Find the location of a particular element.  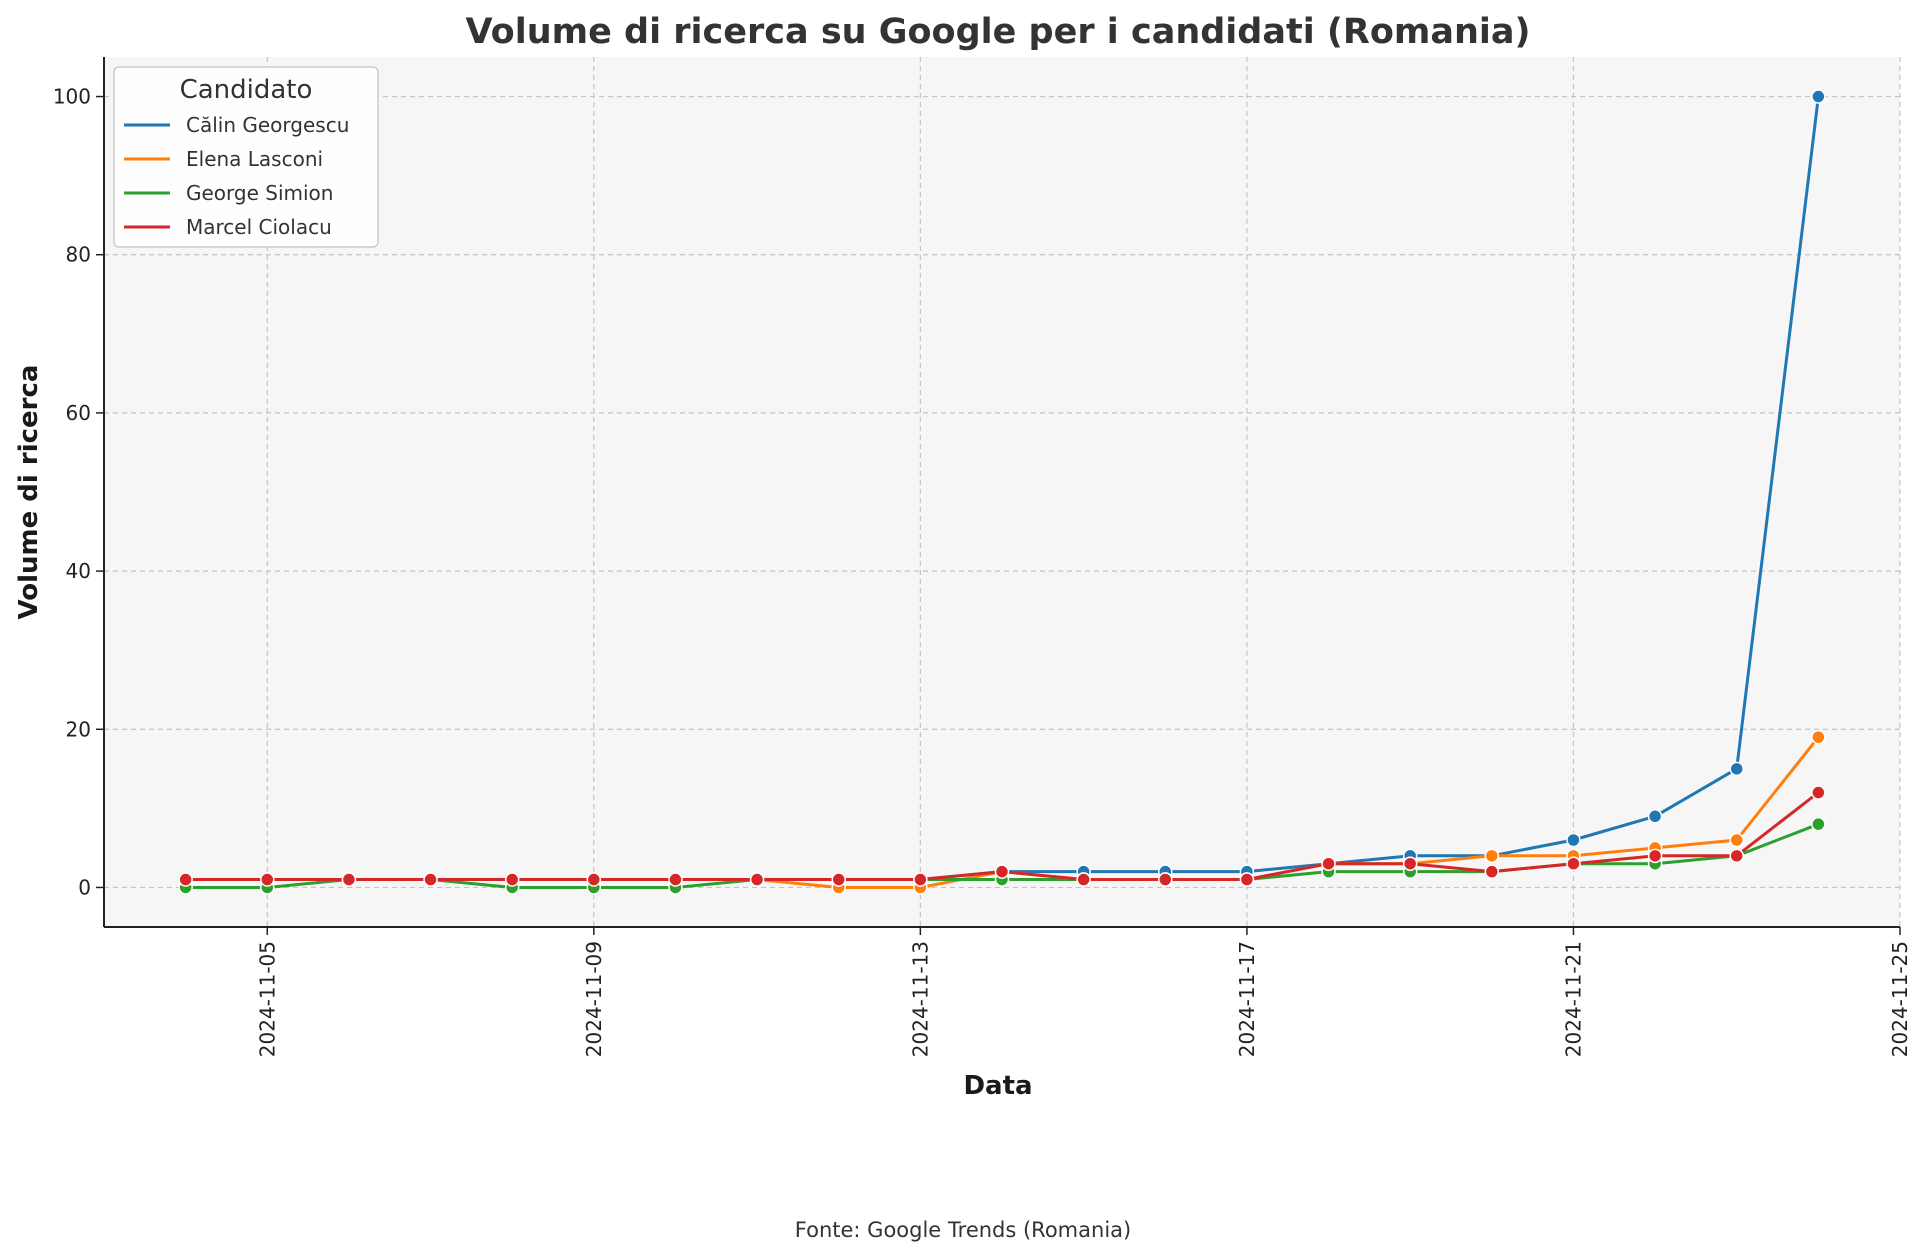

legend-box is located at coordinates (246, 157).